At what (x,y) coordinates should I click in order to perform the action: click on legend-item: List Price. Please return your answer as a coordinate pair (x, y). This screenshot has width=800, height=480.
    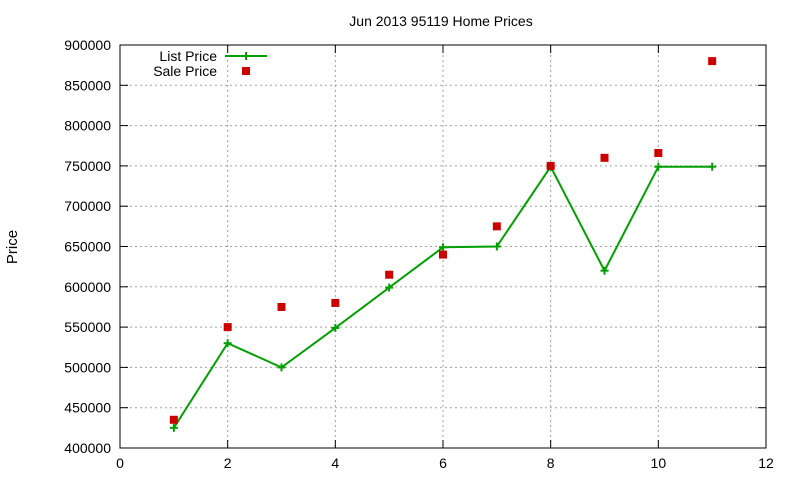
    Looking at the image, I should click on (213, 56).